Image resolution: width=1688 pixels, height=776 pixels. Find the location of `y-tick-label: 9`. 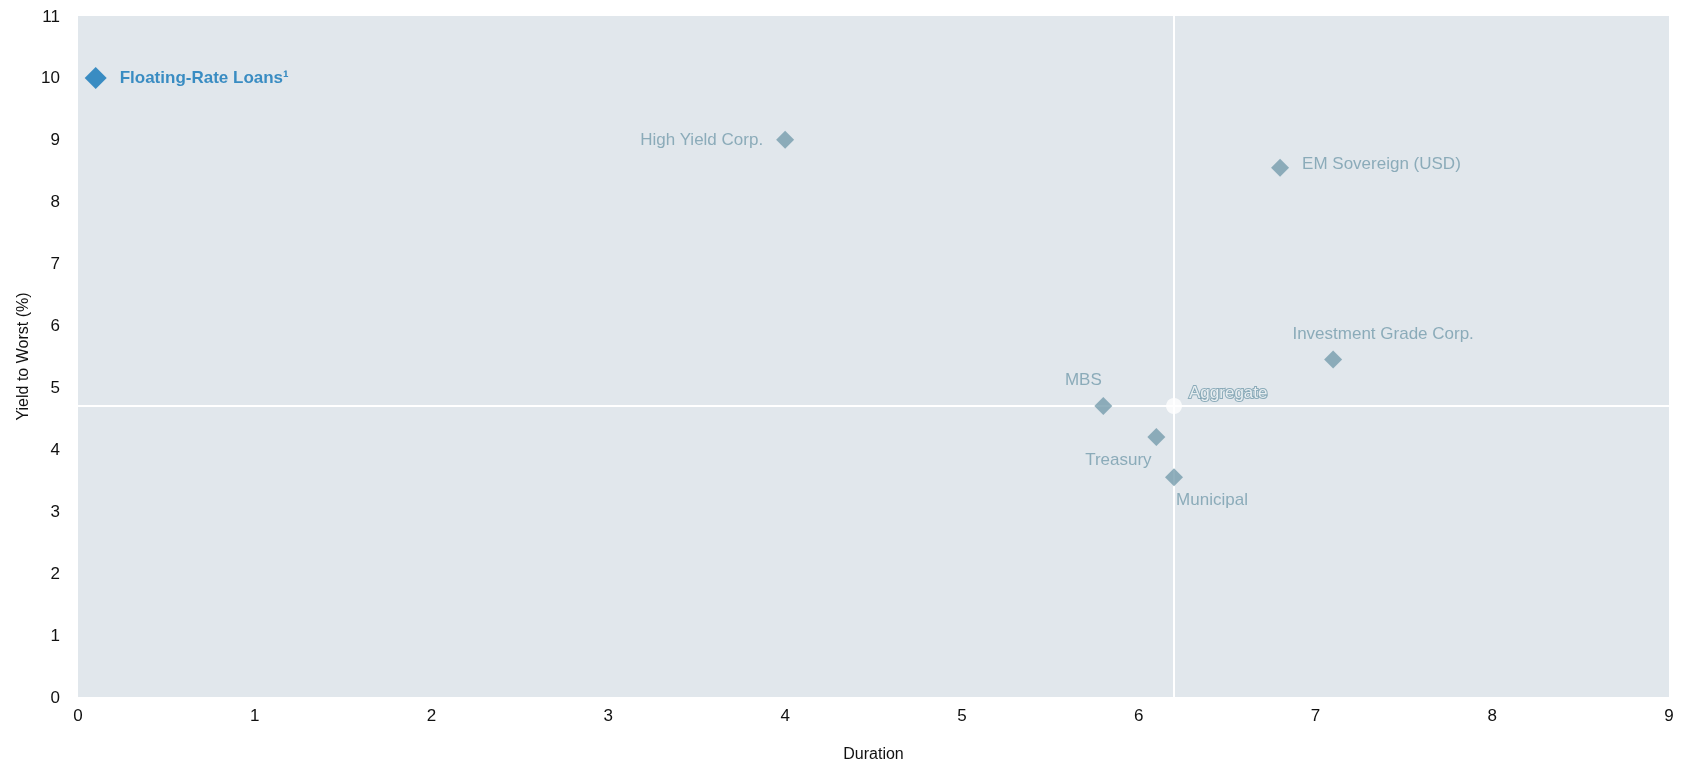

y-tick-label: 9 is located at coordinates (55, 140).